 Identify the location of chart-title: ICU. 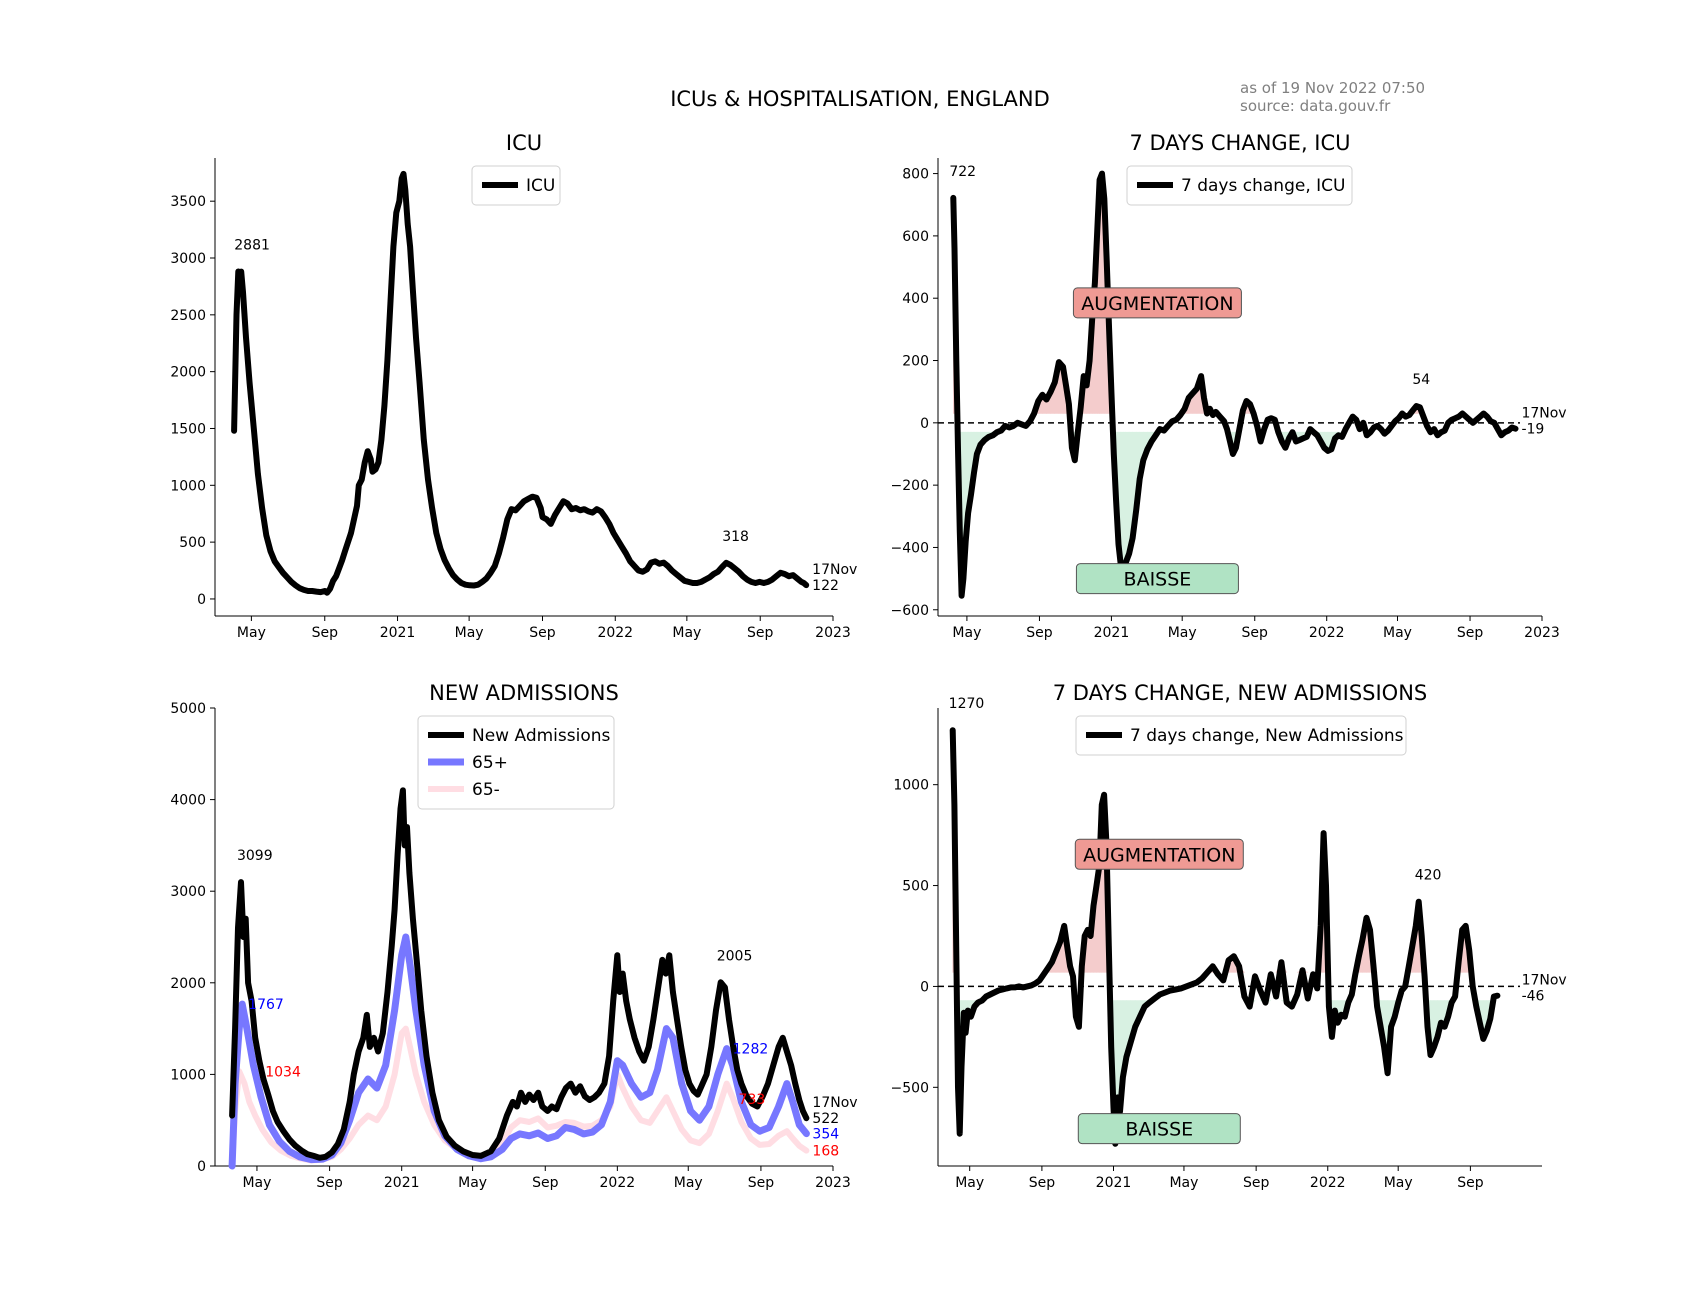
(524, 143).